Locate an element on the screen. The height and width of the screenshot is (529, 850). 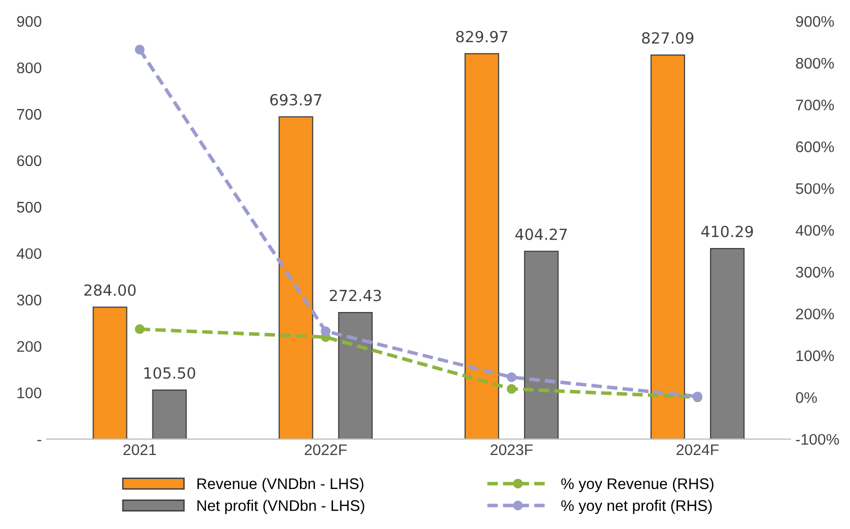
y2-tick-label: 100% is located at coordinates (815, 356).